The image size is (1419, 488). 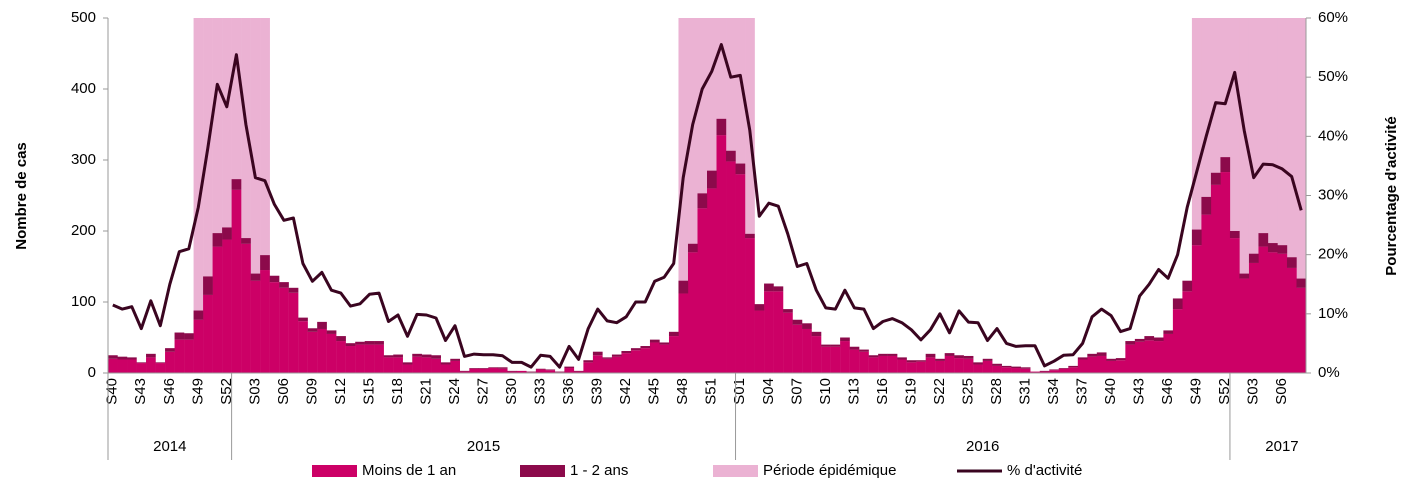 What do you see at coordinates (853, 391) in the screenshot?
I see `x-tick-label: S13` at bounding box center [853, 391].